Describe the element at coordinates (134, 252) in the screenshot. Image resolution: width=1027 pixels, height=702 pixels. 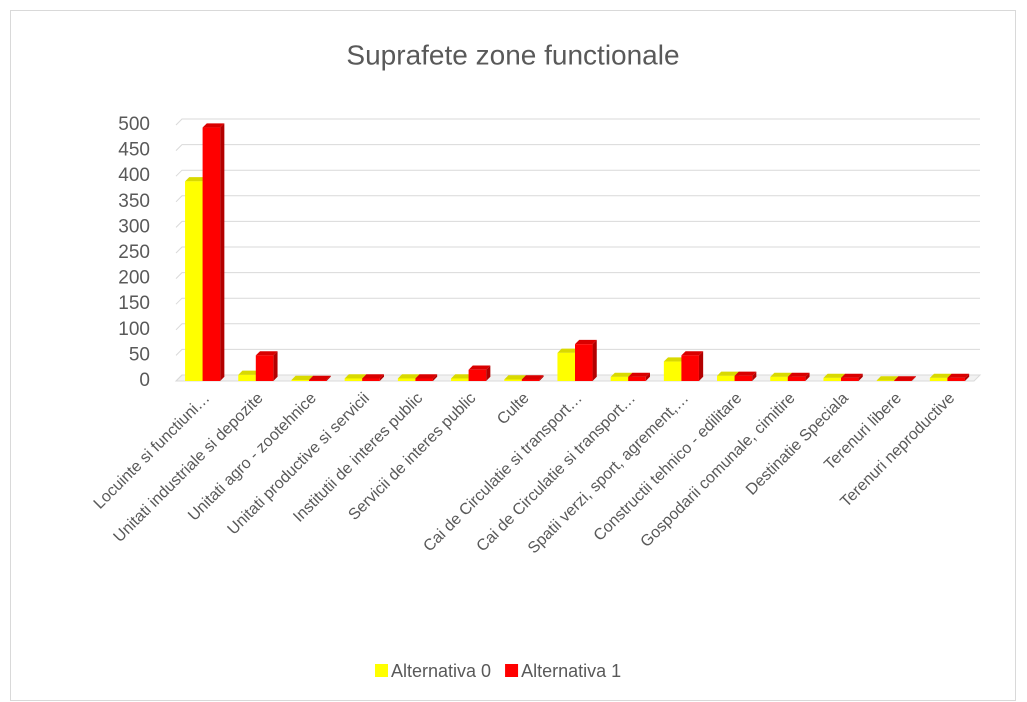
I see `y-tick-label: 250` at that location.